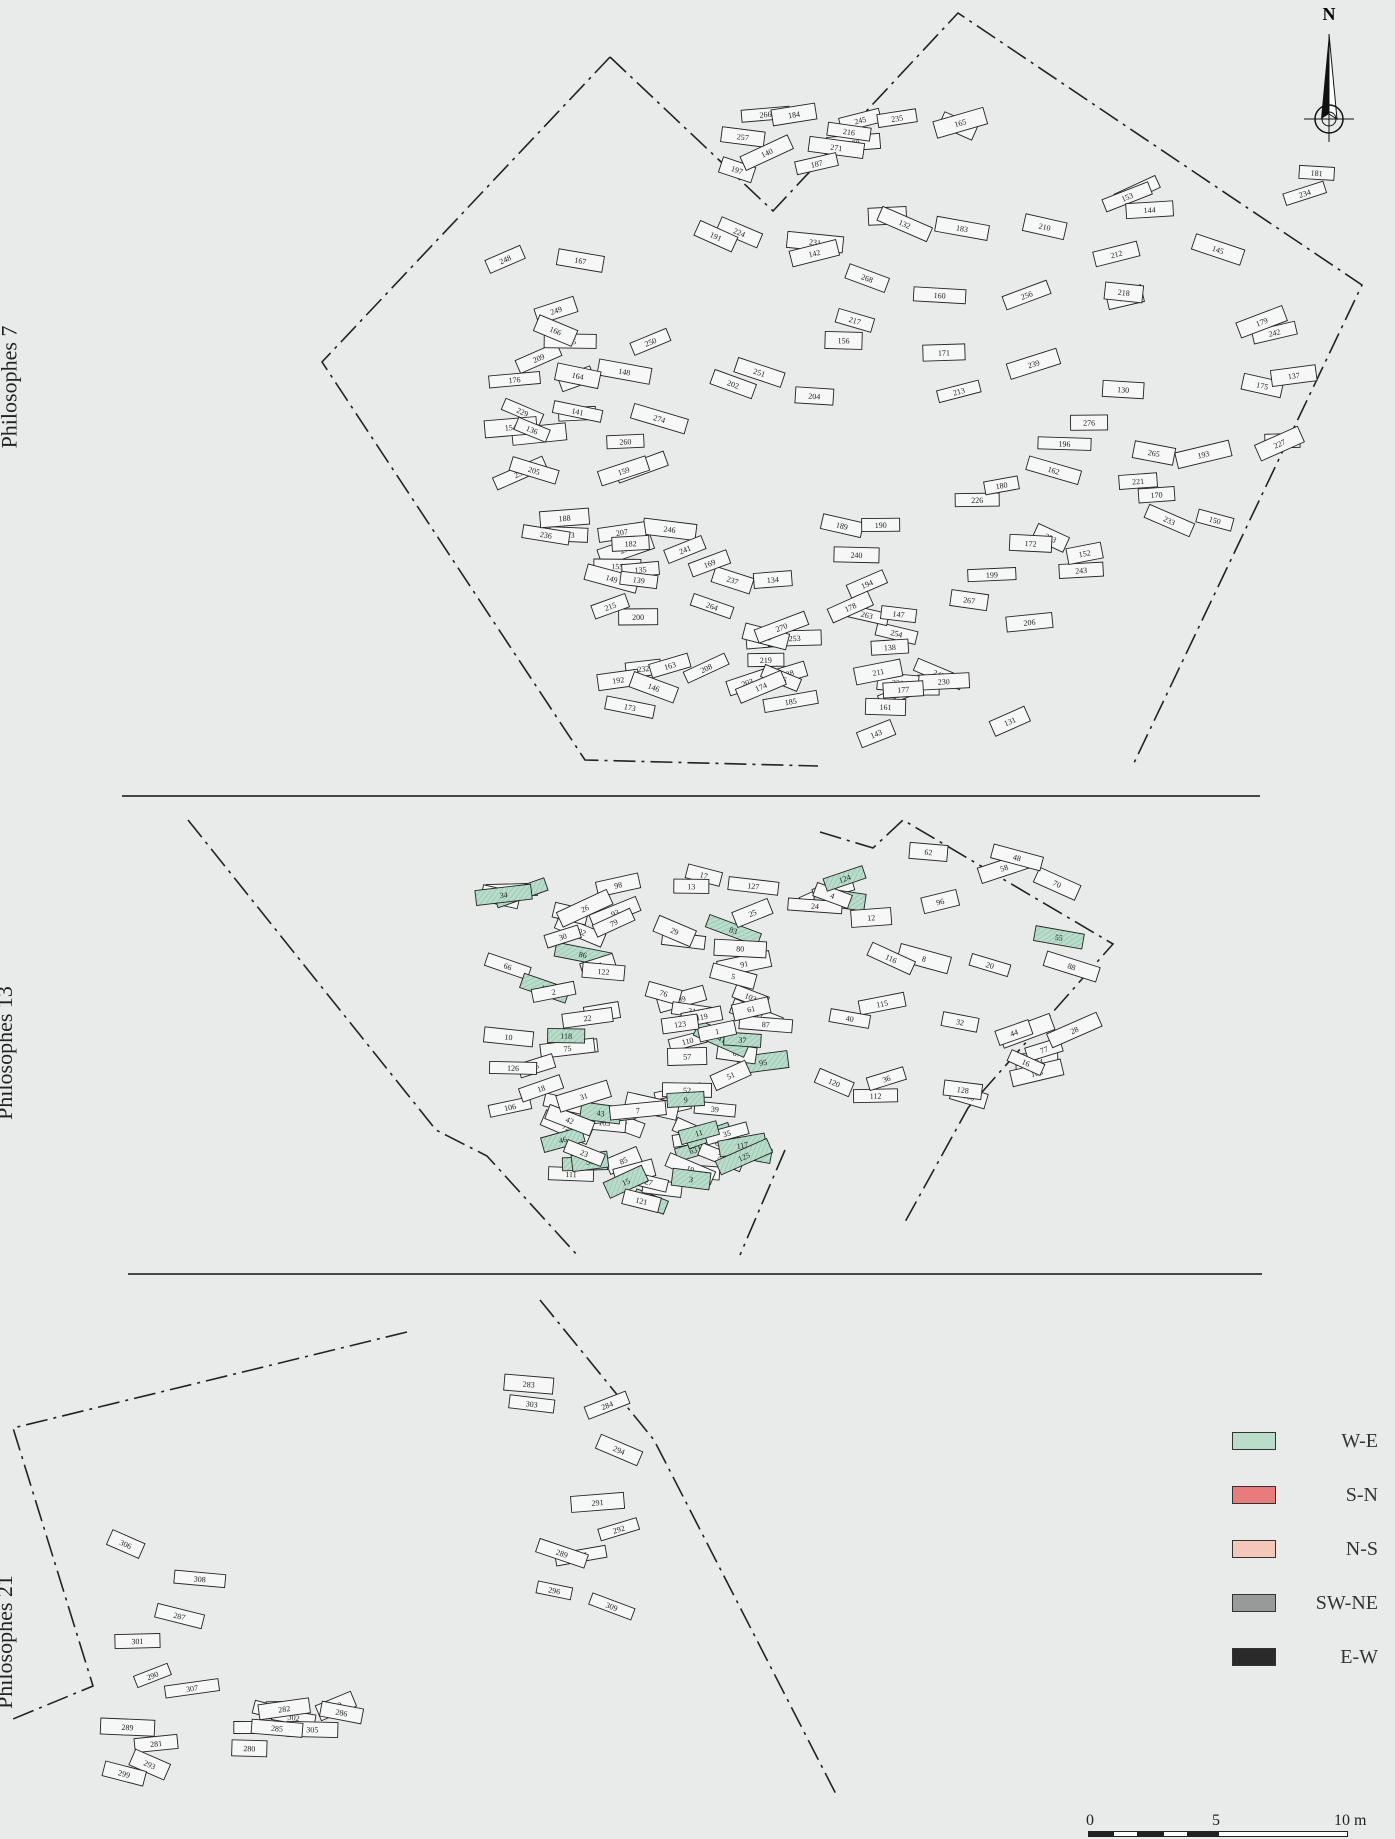 The height and width of the screenshot is (1839, 1395). I want to click on grave-138: 138, so click(890, 647).